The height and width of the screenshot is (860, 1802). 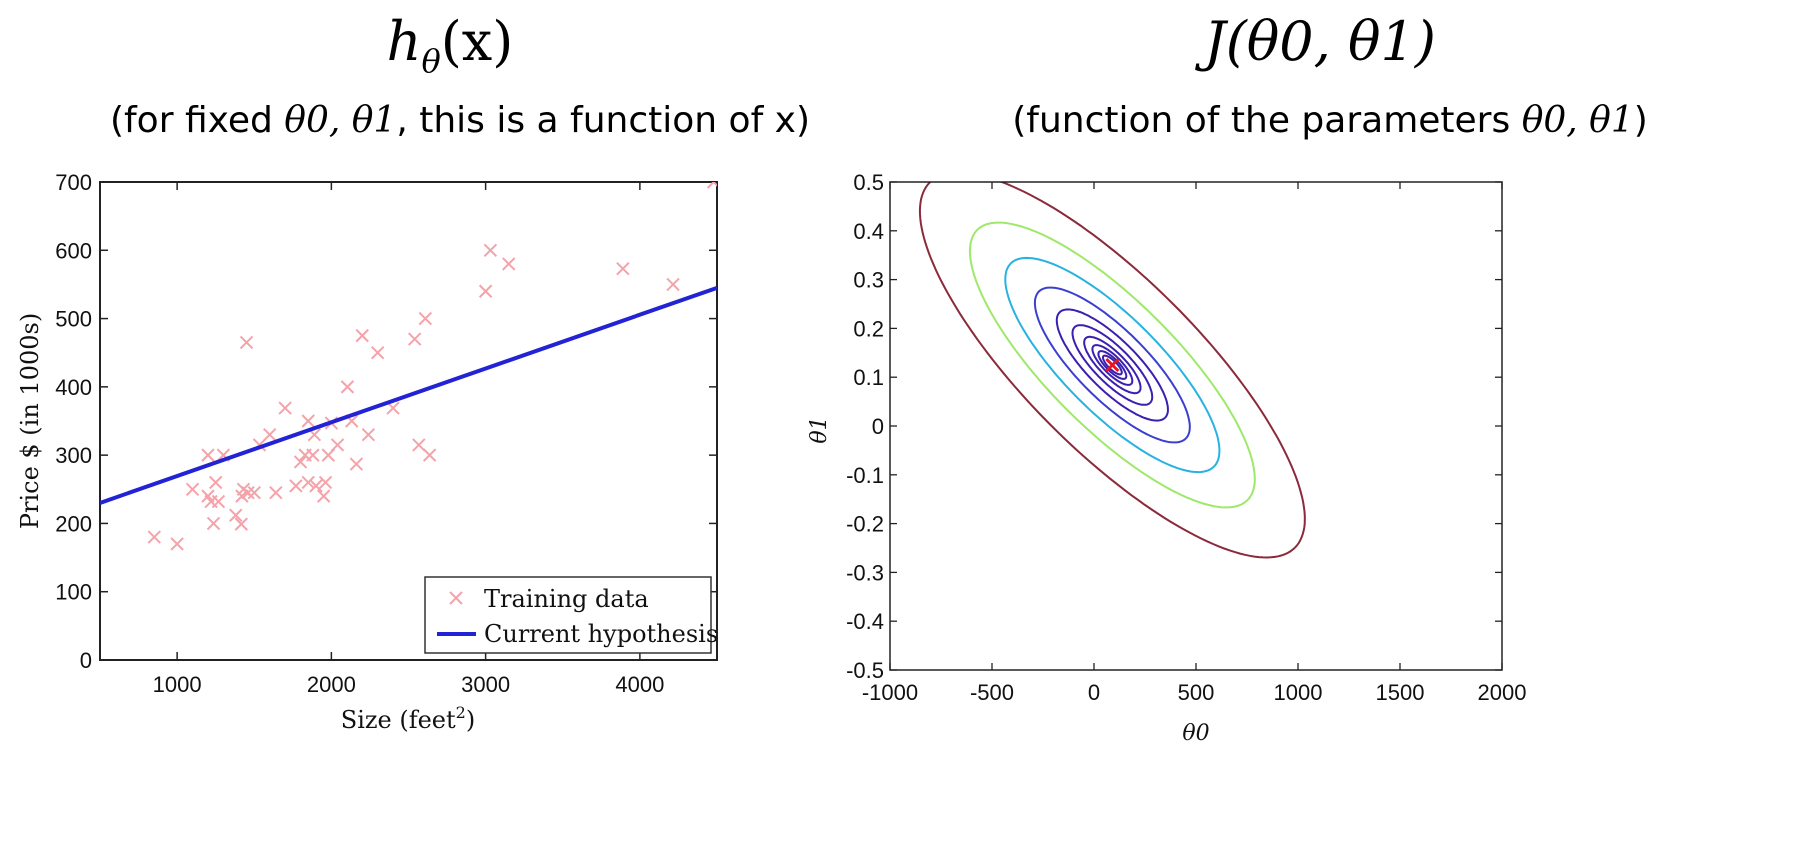 I want to click on theta1-tick-label: 0.5, so click(x=868, y=182).